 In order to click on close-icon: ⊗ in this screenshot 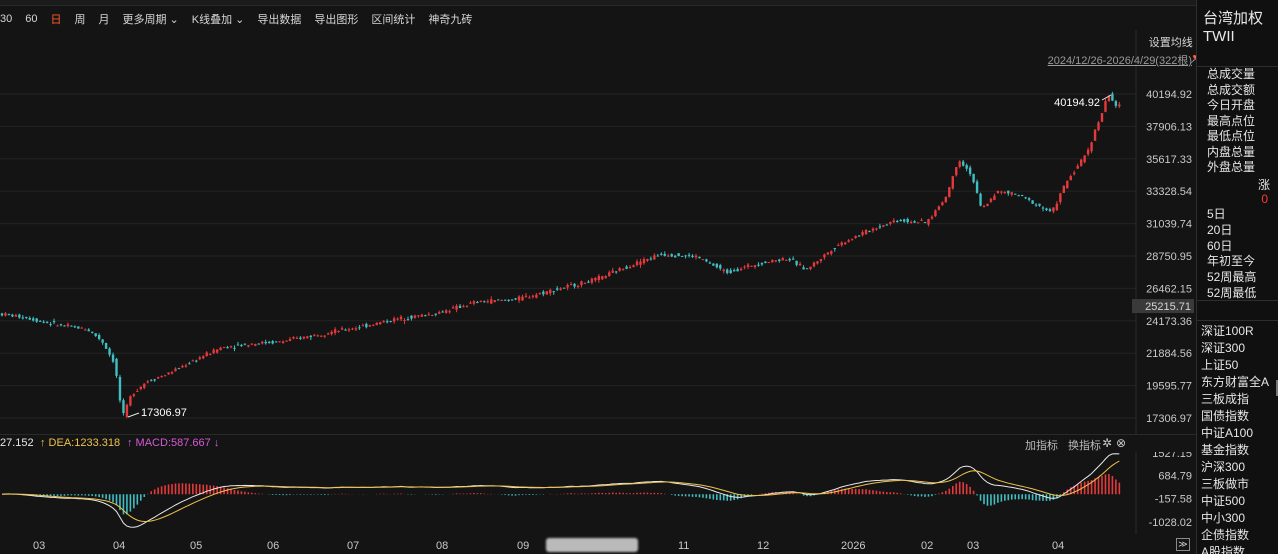, I will do `click(1120, 443)`.